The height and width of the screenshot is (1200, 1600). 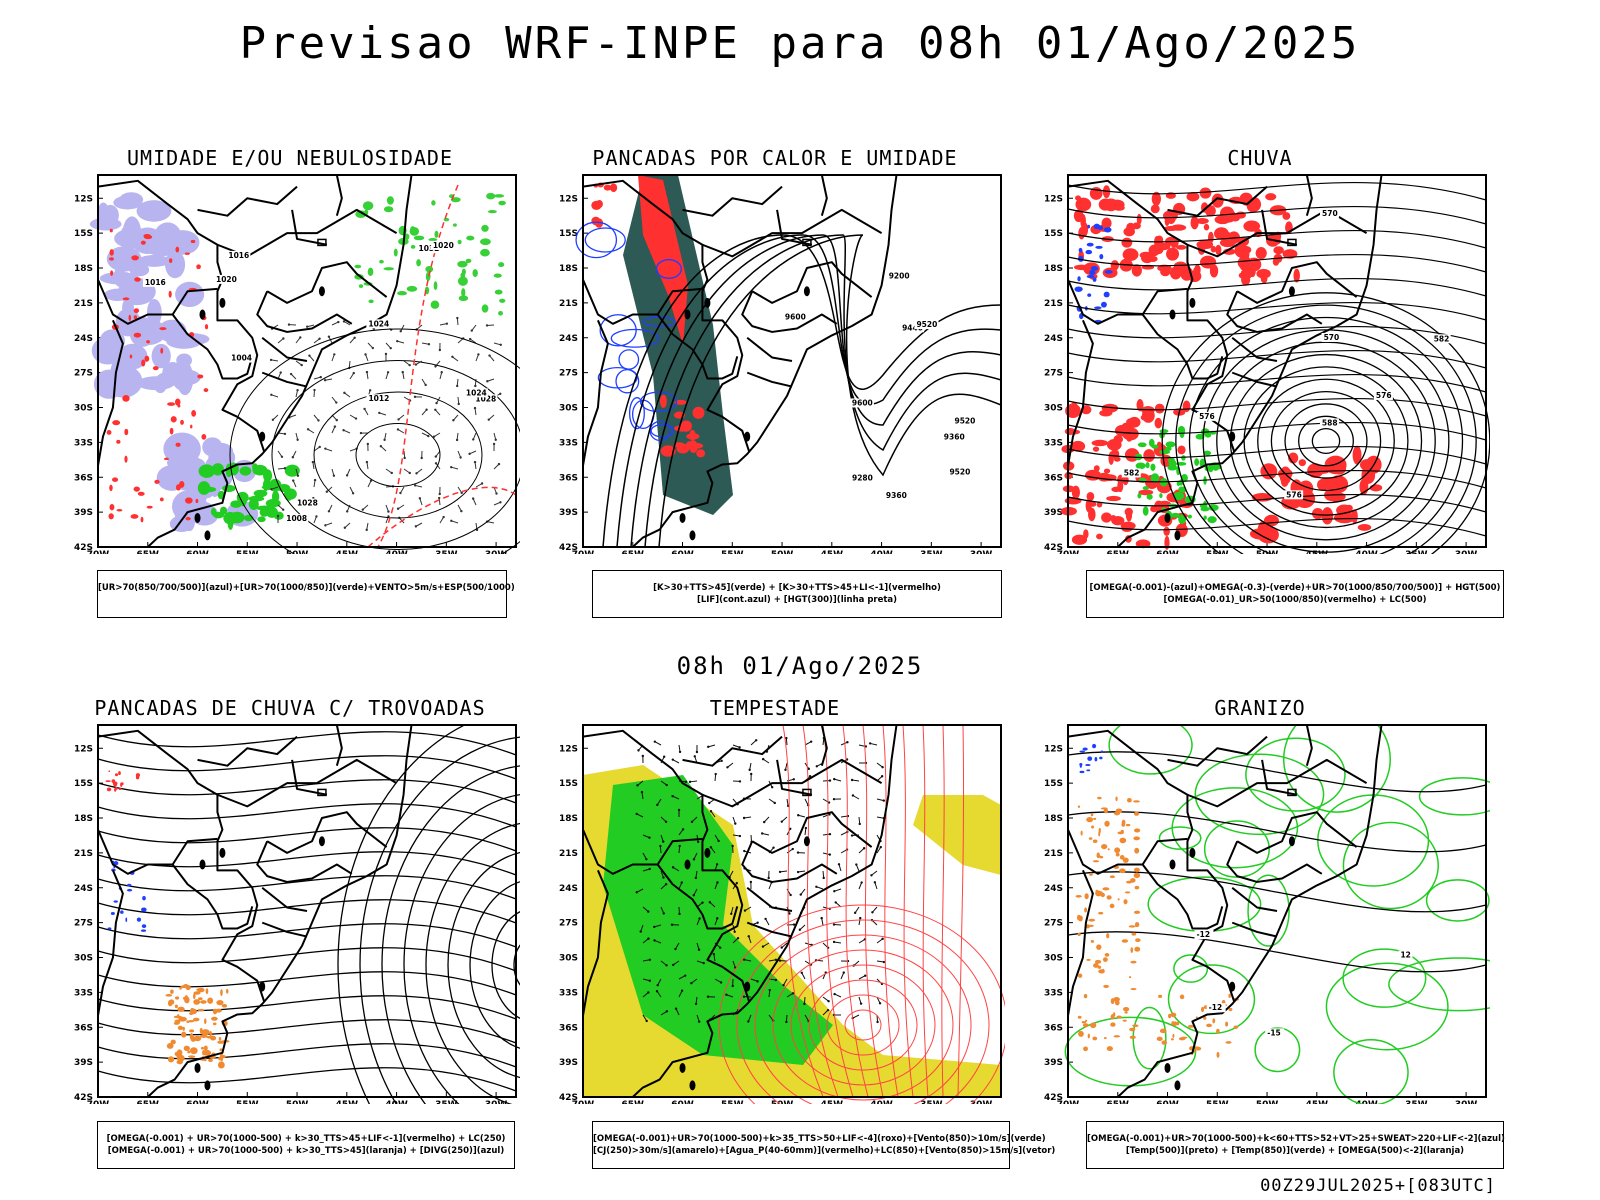 What do you see at coordinates (792, 911) in the screenshot?
I see `map-frame` at bounding box center [792, 911].